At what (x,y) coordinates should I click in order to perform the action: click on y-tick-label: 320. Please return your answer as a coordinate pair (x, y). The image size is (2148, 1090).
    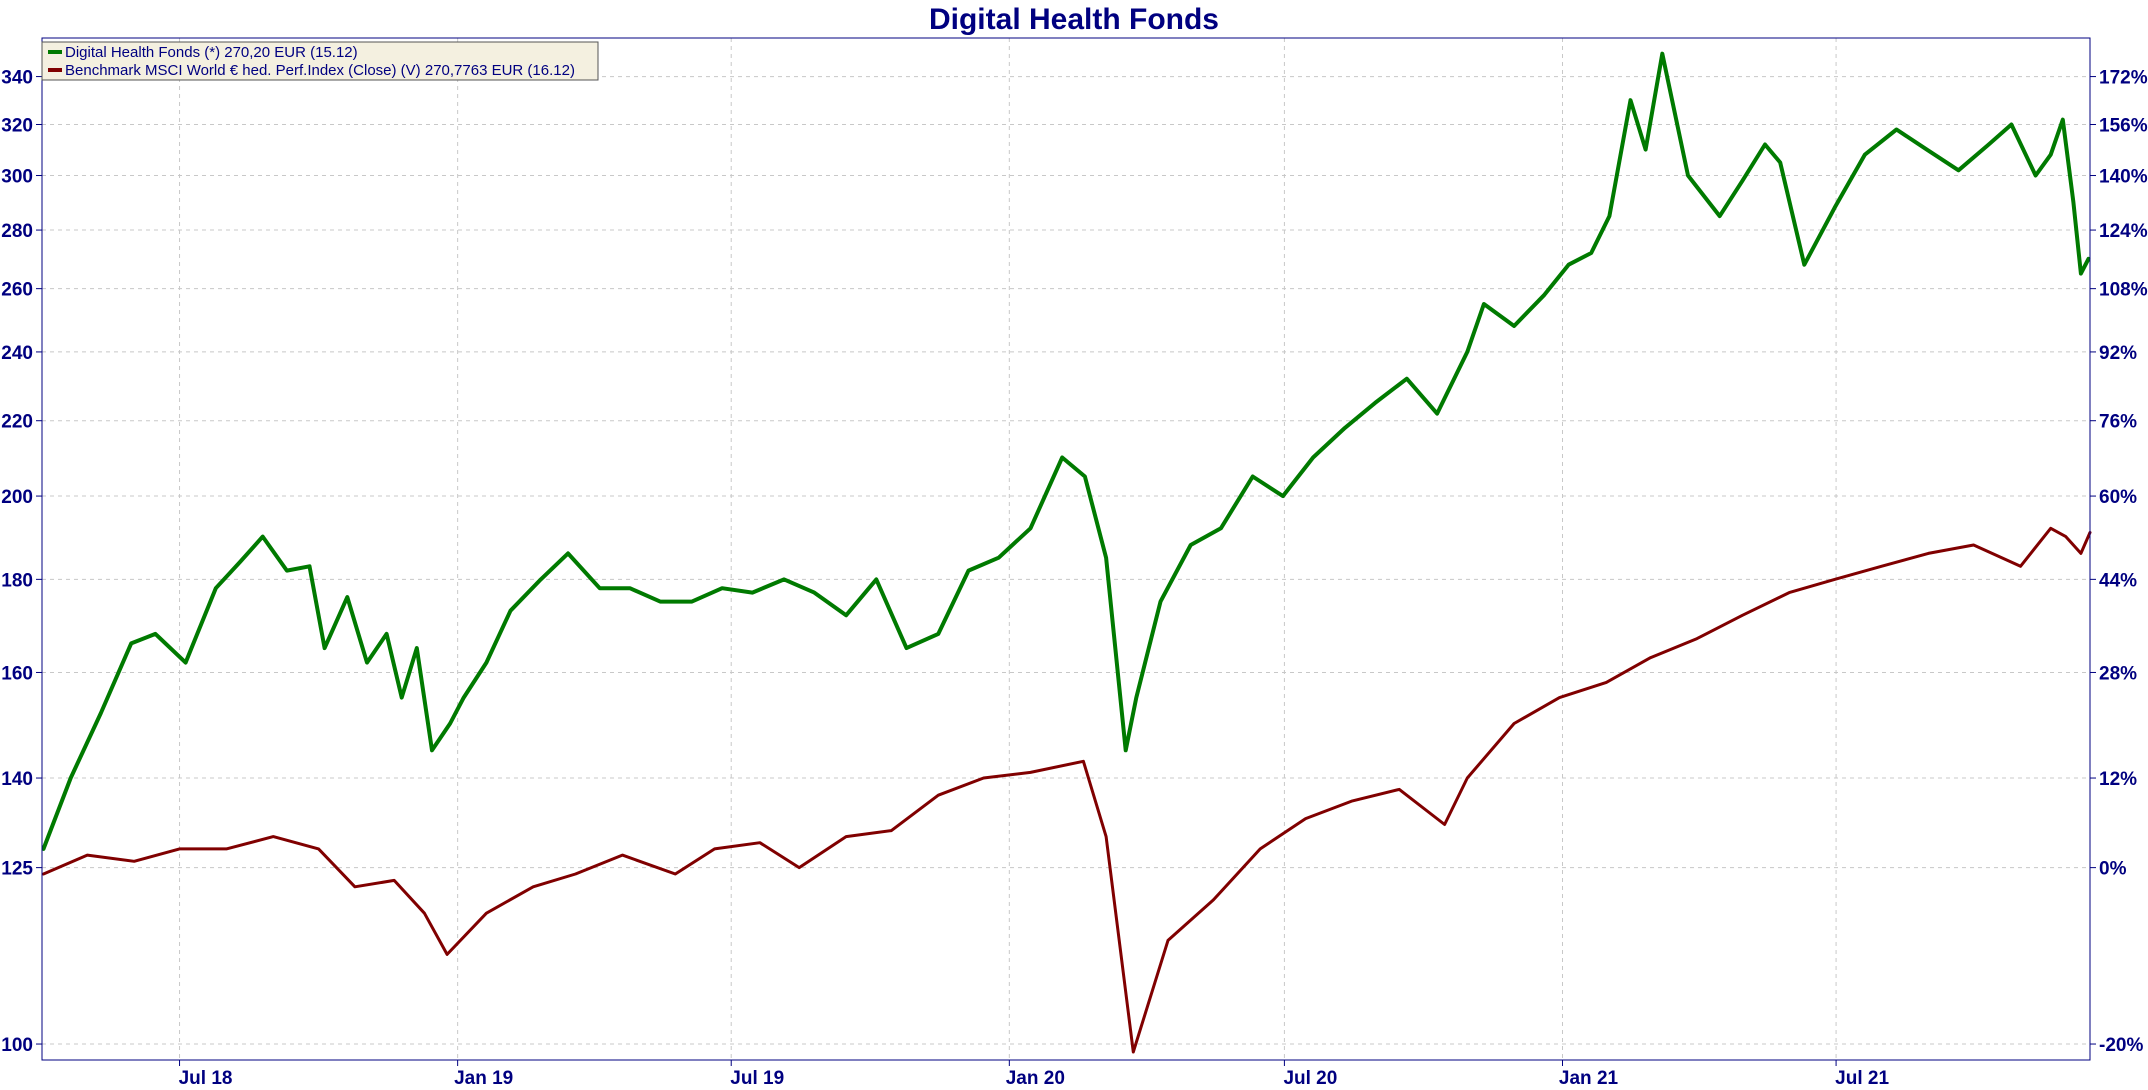
    Looking at the image, I should click on (17, 125).